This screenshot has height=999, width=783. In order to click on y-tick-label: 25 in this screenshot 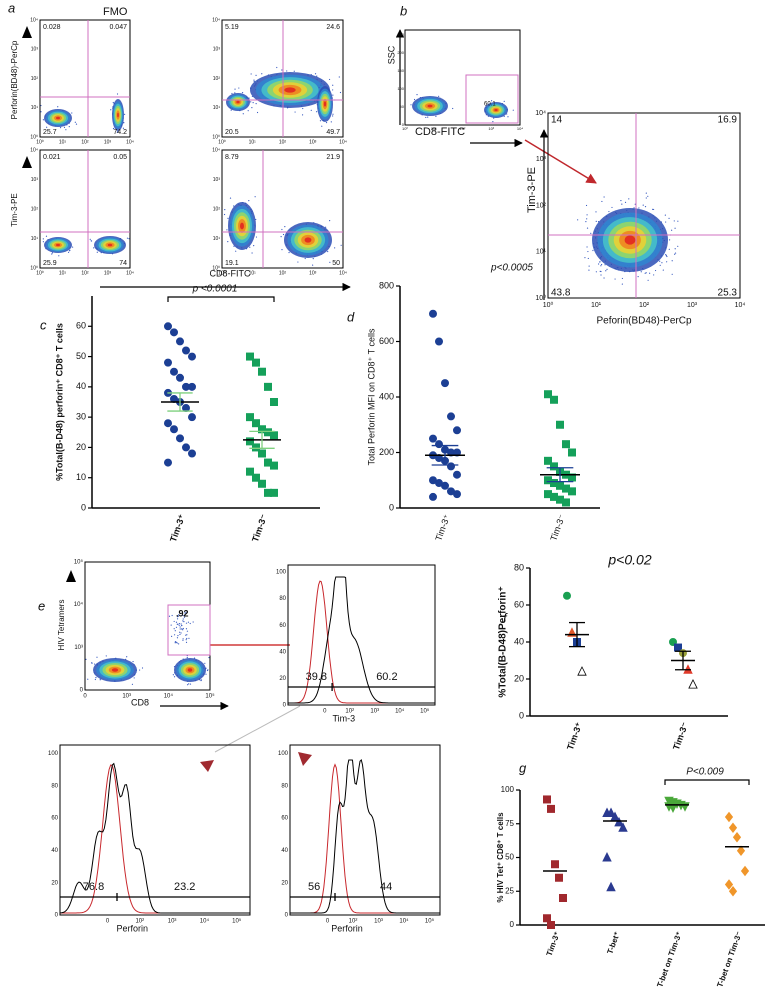, I will do `click(509, 890)`.